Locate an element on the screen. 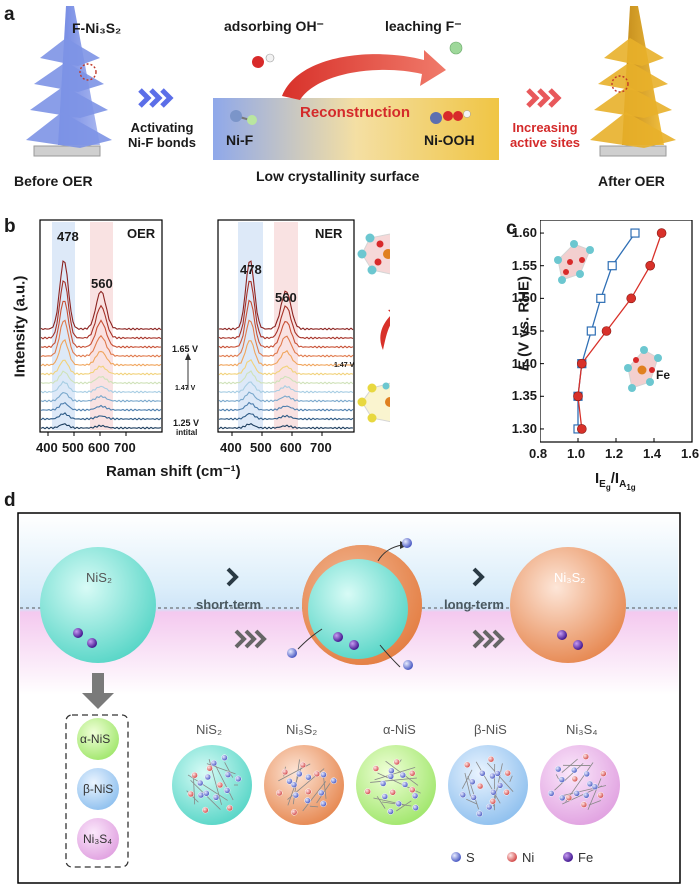  ner-voltage-mid-label: 1.47 V is located at coordinates (344, 365).